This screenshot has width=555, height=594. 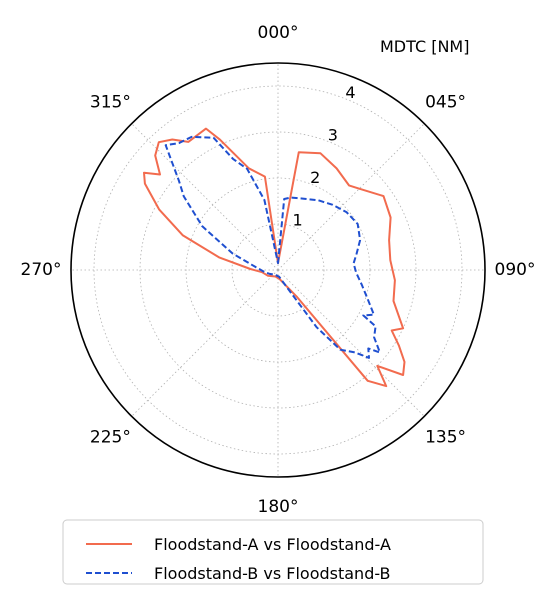 I want to click on legend-label-floodstand-b: Floodstand-B vs Floodstand-B, so click(x=272, y=573).